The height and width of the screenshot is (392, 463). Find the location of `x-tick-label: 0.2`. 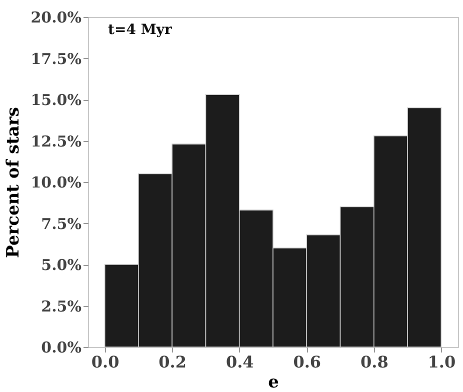

x-tick-label: 0.2 is located at coordinates (172, 362).